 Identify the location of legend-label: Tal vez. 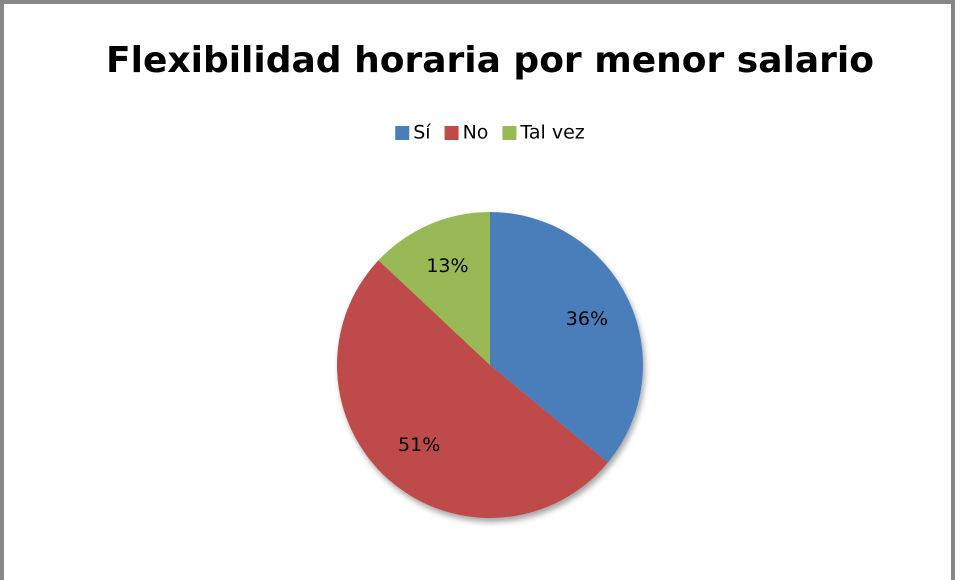
(551, 133).